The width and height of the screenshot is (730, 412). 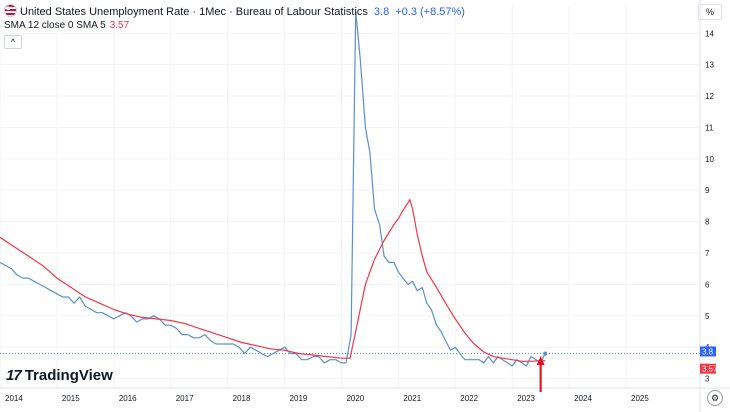 I want to click on last-value-text: 3.8, so click(x=381, y=12).